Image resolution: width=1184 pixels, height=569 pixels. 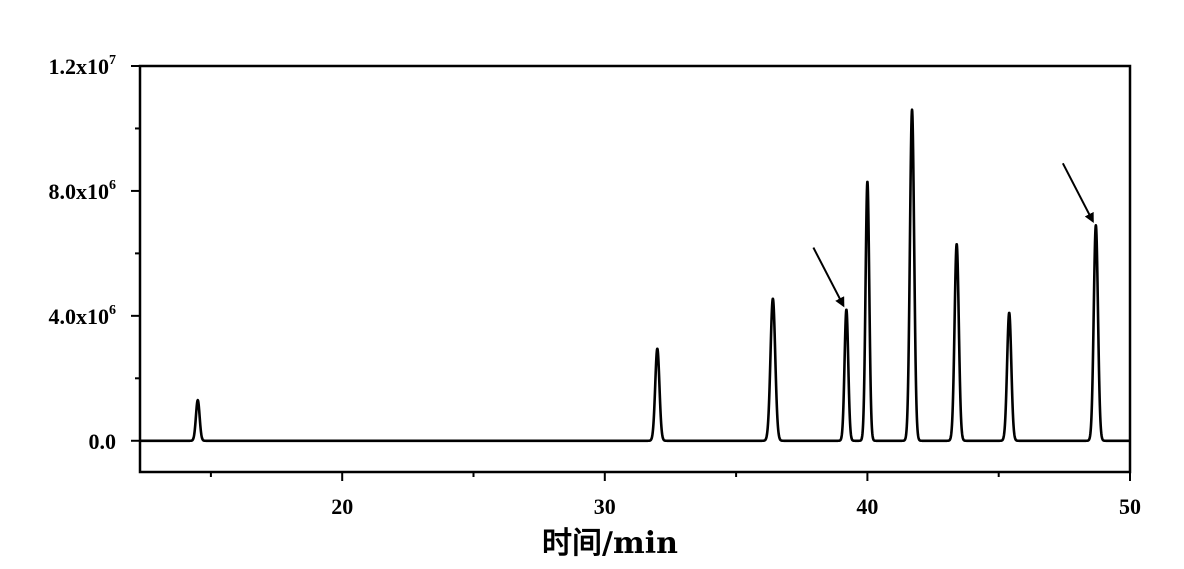 What do you see at coordinates (867, 506) in the screenshot?
I see `x-tick-label: 40` at bounding box center [867, 506].